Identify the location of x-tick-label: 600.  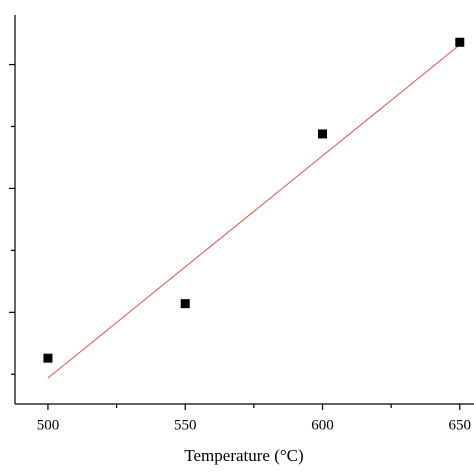
(322, 425).